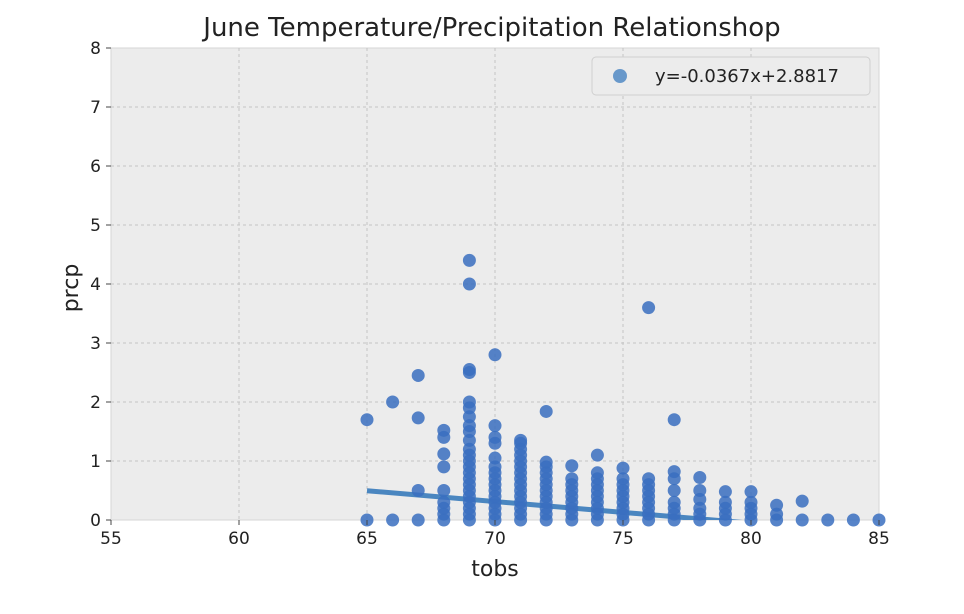 The width and height of the screenshot is (964, 614). What do you see at coordinates (239, 539) in the screenshot?
I see `x-tick-label: 60` at bounding box center [239, 539].